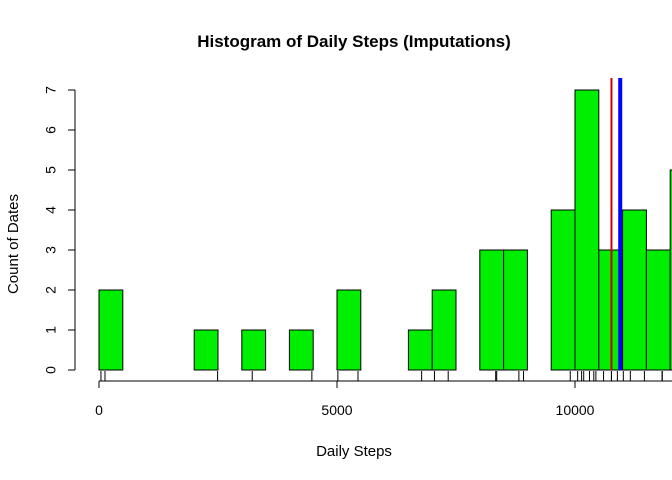 The height and width of the screenshot is (480, 672). What do you see at coordinates (99, 410) in the screenshot?
I see `x-tick-label: 0` at bounding box center [99, 410].